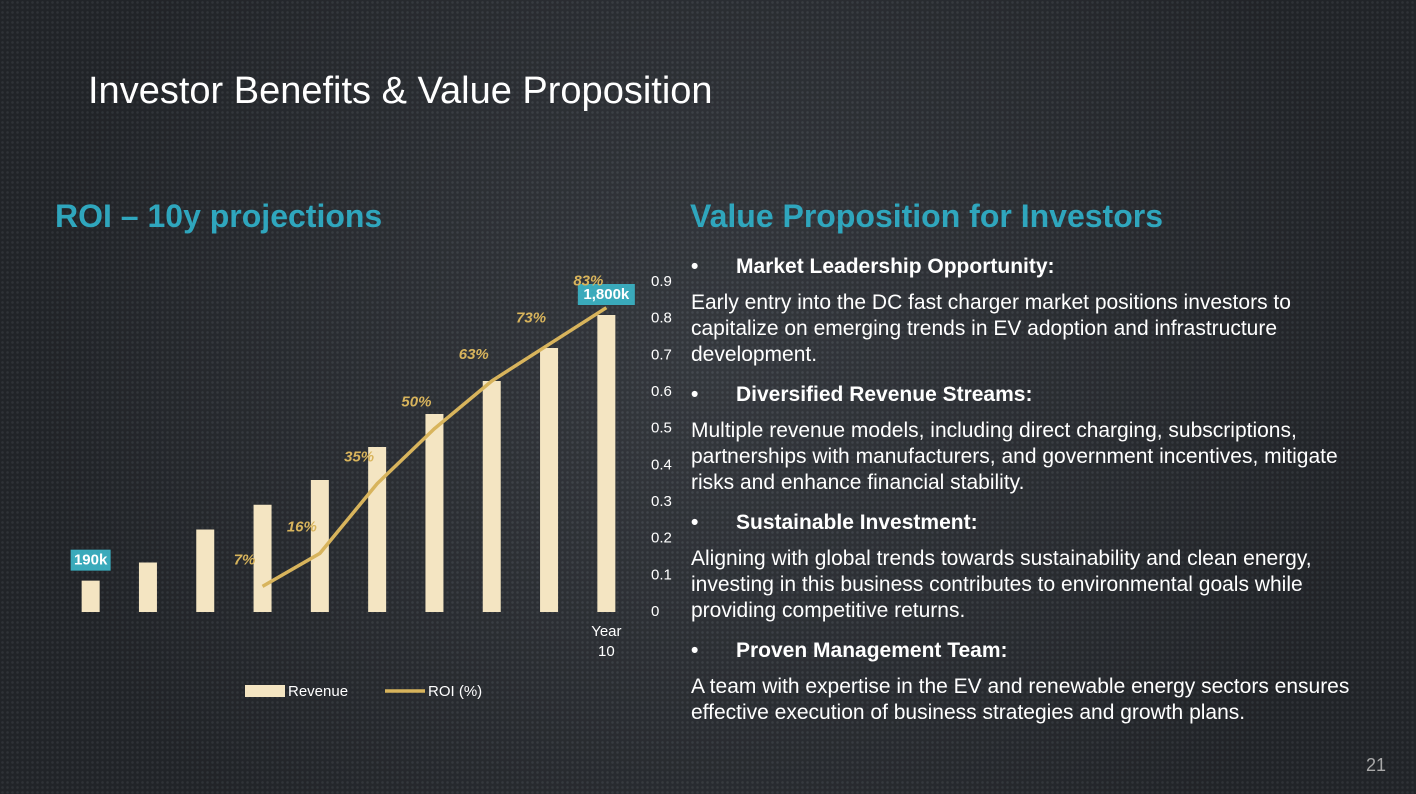 The image size is (1416, 794). Describe the element at coordinates (474, 354) in the screenshot. I see `data-label: 63%` at that location.